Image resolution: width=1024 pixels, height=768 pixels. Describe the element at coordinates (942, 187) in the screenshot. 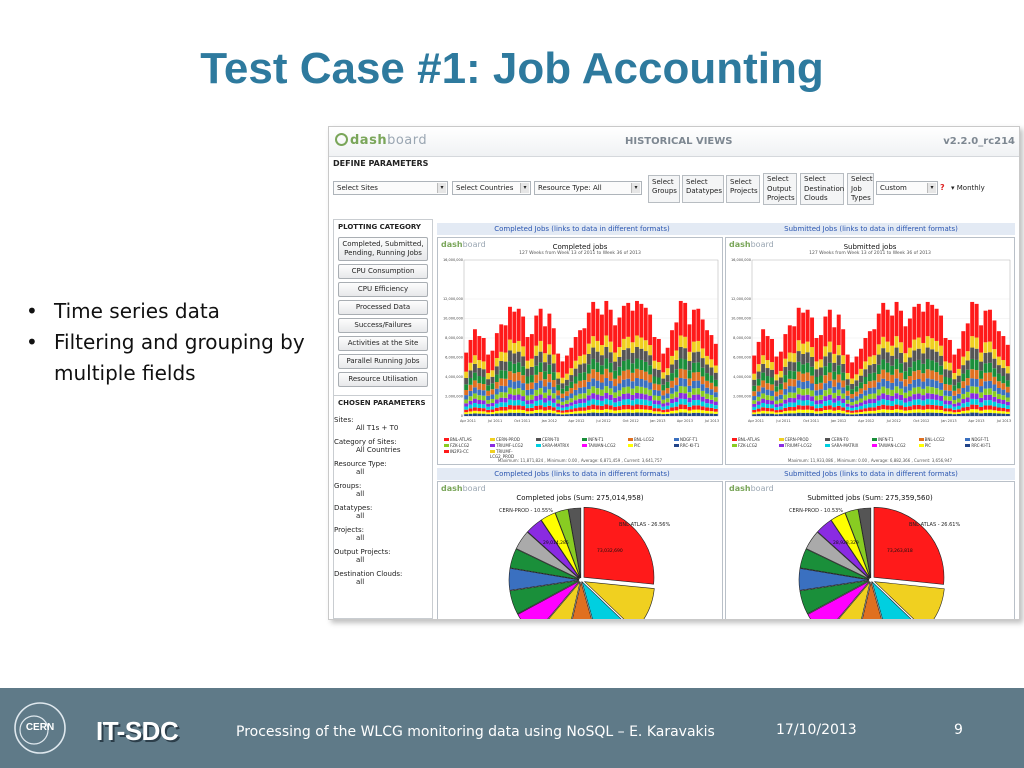

I see `help-icon: ?` at that location.